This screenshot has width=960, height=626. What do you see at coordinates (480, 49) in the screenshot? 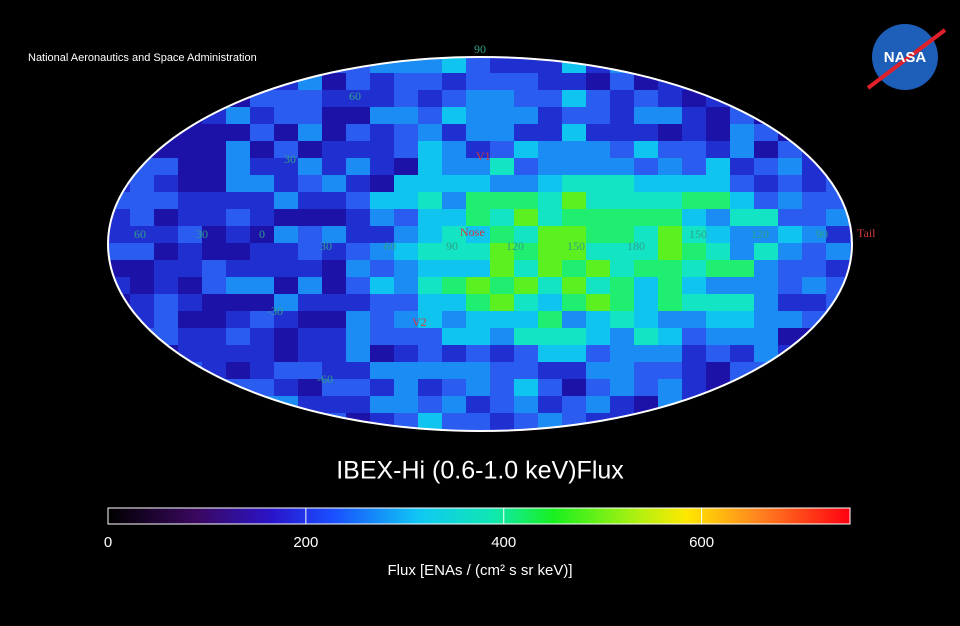
I see `latitude-label: 90` at bounding box center [480, 49].